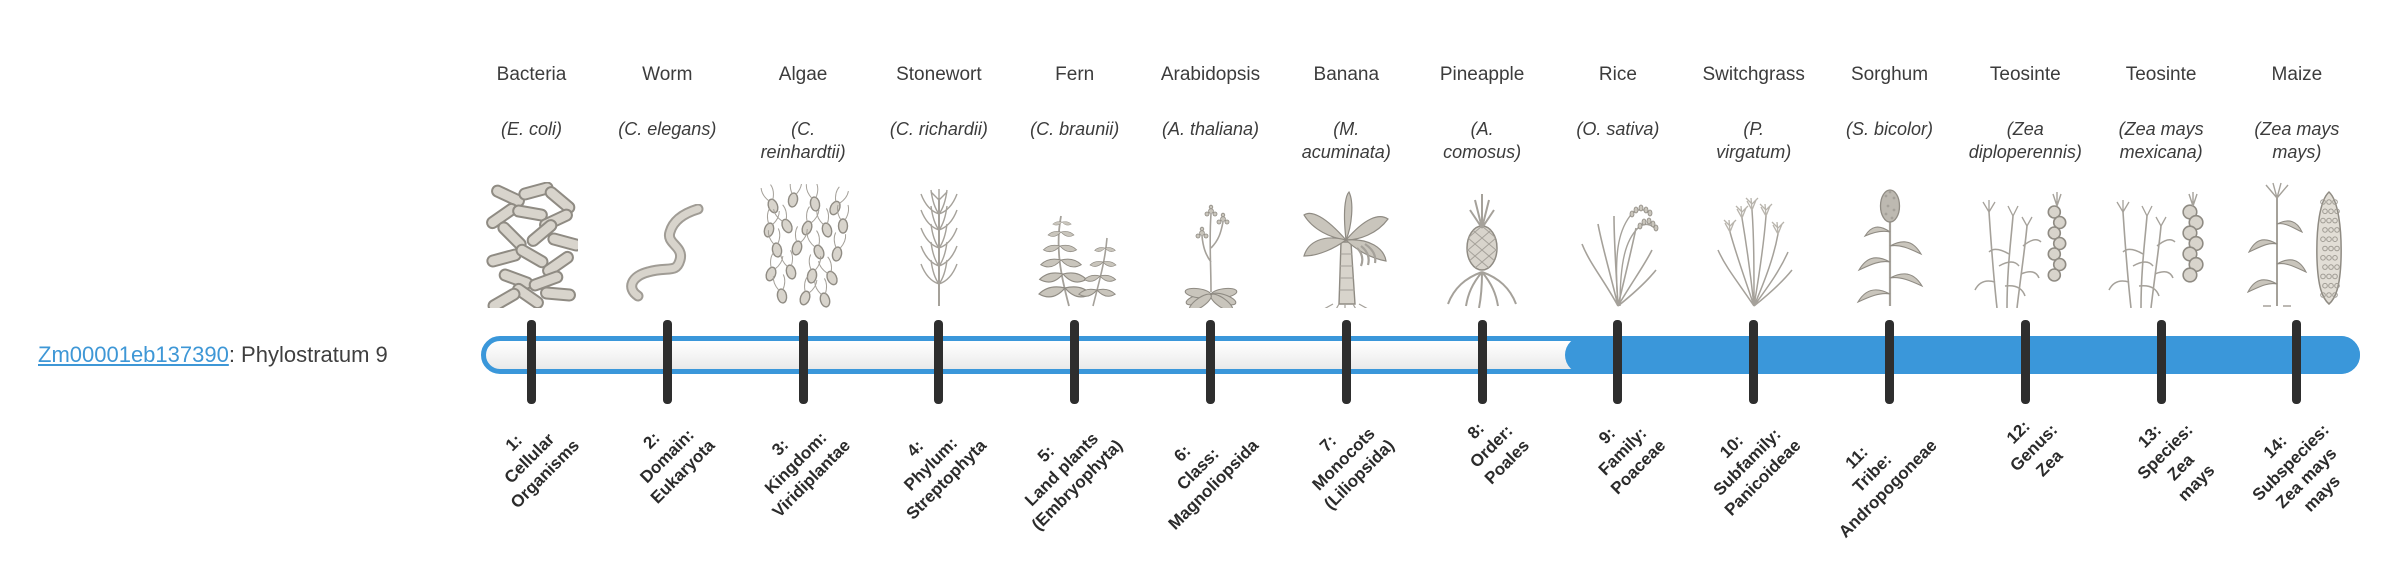 Image resolution: width=2400 pixels, height=580 pixels. What do you see at coordinates (1075, 129) in the screenshot?
I see `organism-species: (C. braunii)` at bounding box center [1075, 129].